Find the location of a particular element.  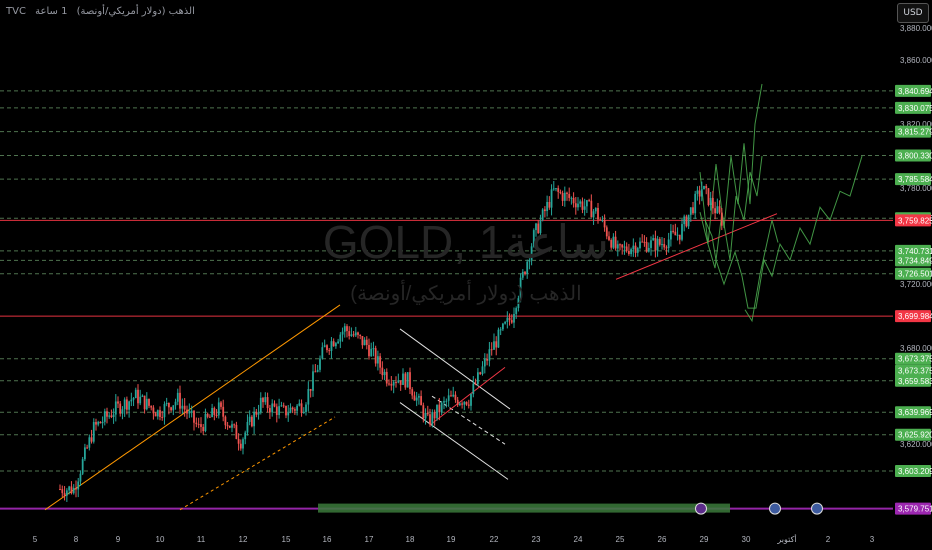

price-tag: 3,625.920 is located at coordinates (913, 434).